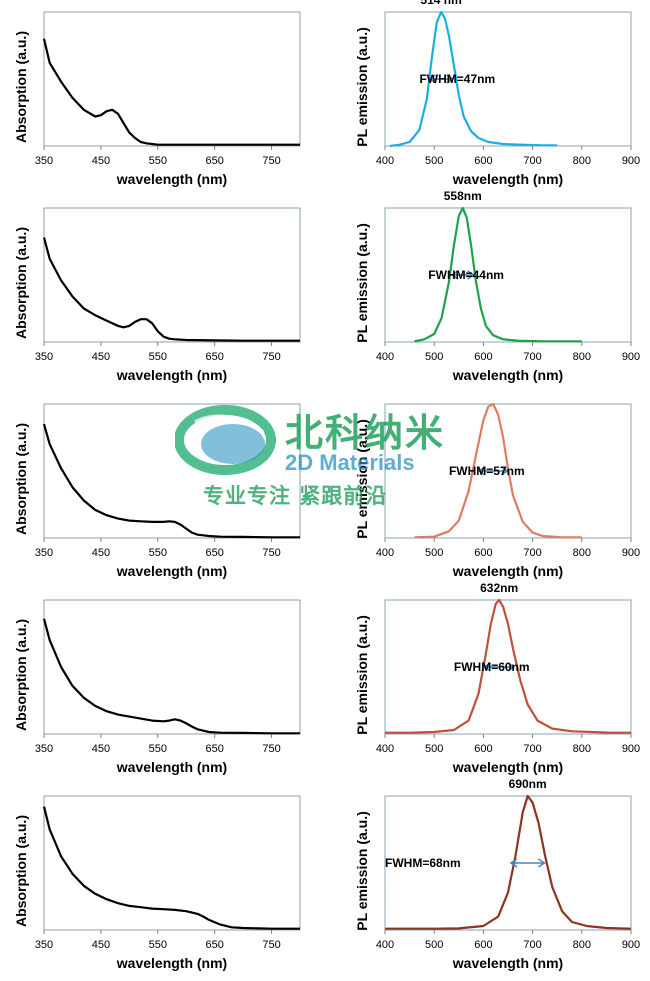 The width and height of the screenshot is (650, 981). I want to click on peak-label: 514 nm, so click(440, 3).